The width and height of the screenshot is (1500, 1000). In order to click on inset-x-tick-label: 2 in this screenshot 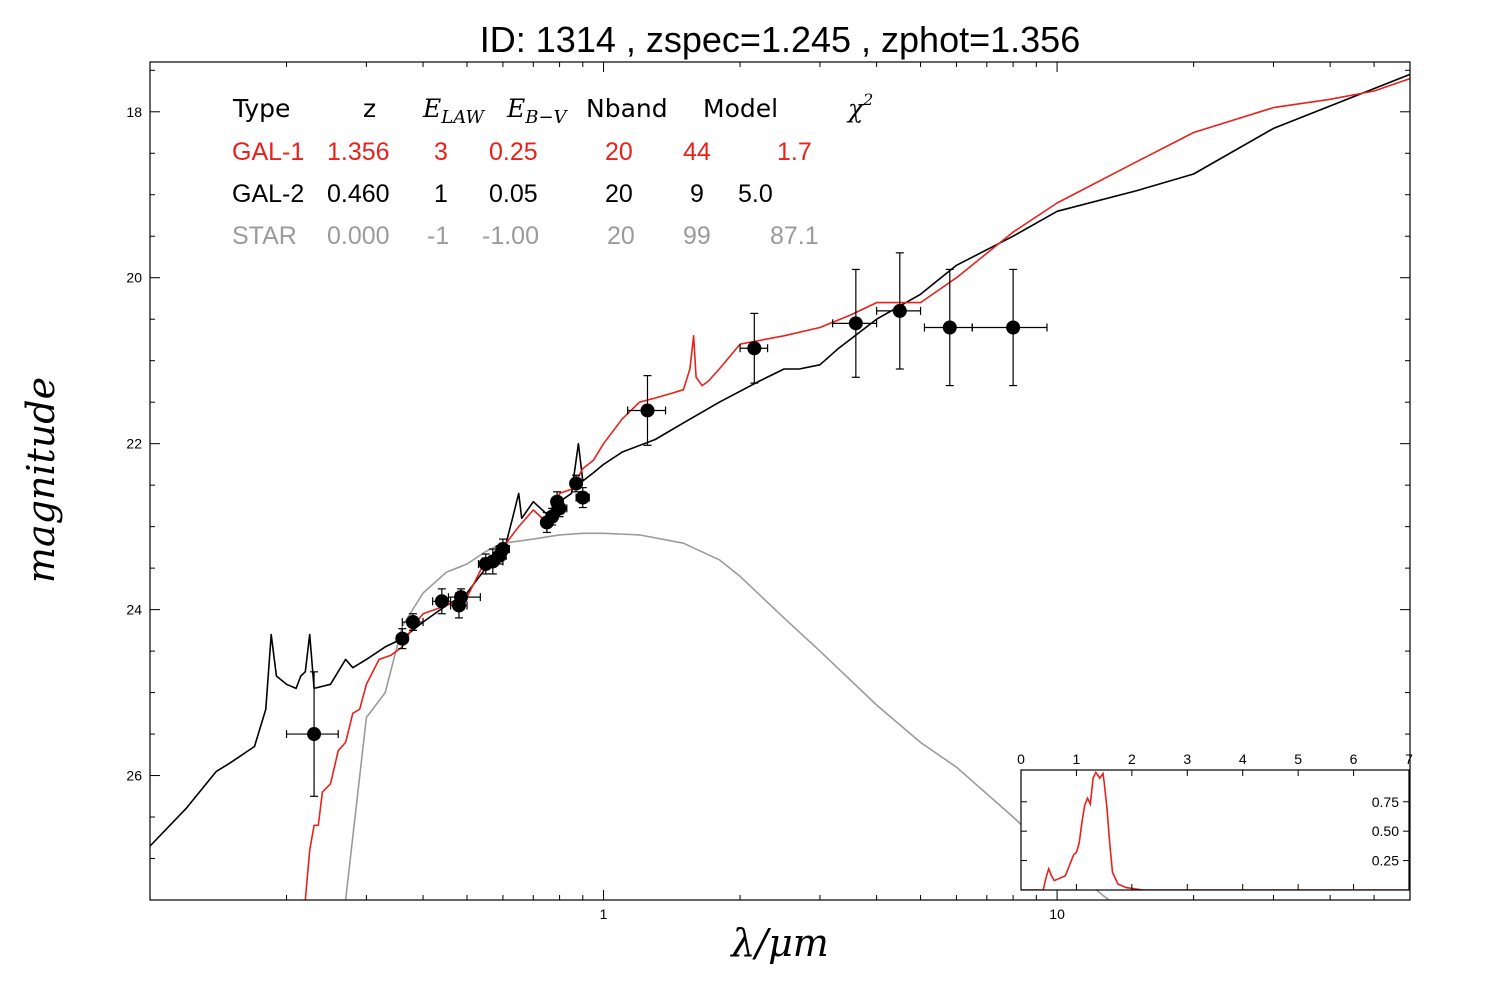, I will do `click(1132, 759)`.